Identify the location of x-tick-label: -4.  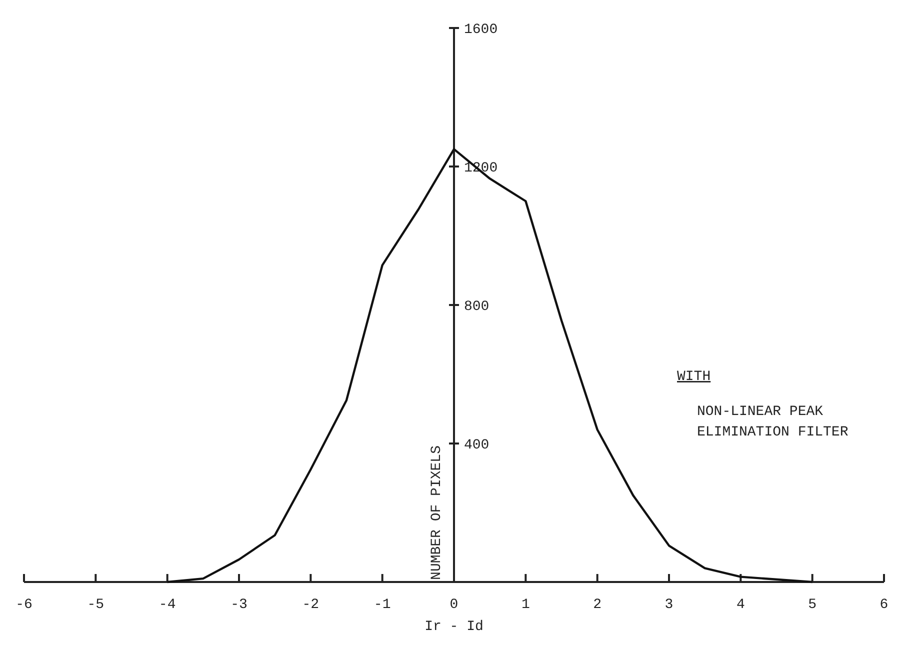
(167, 605).